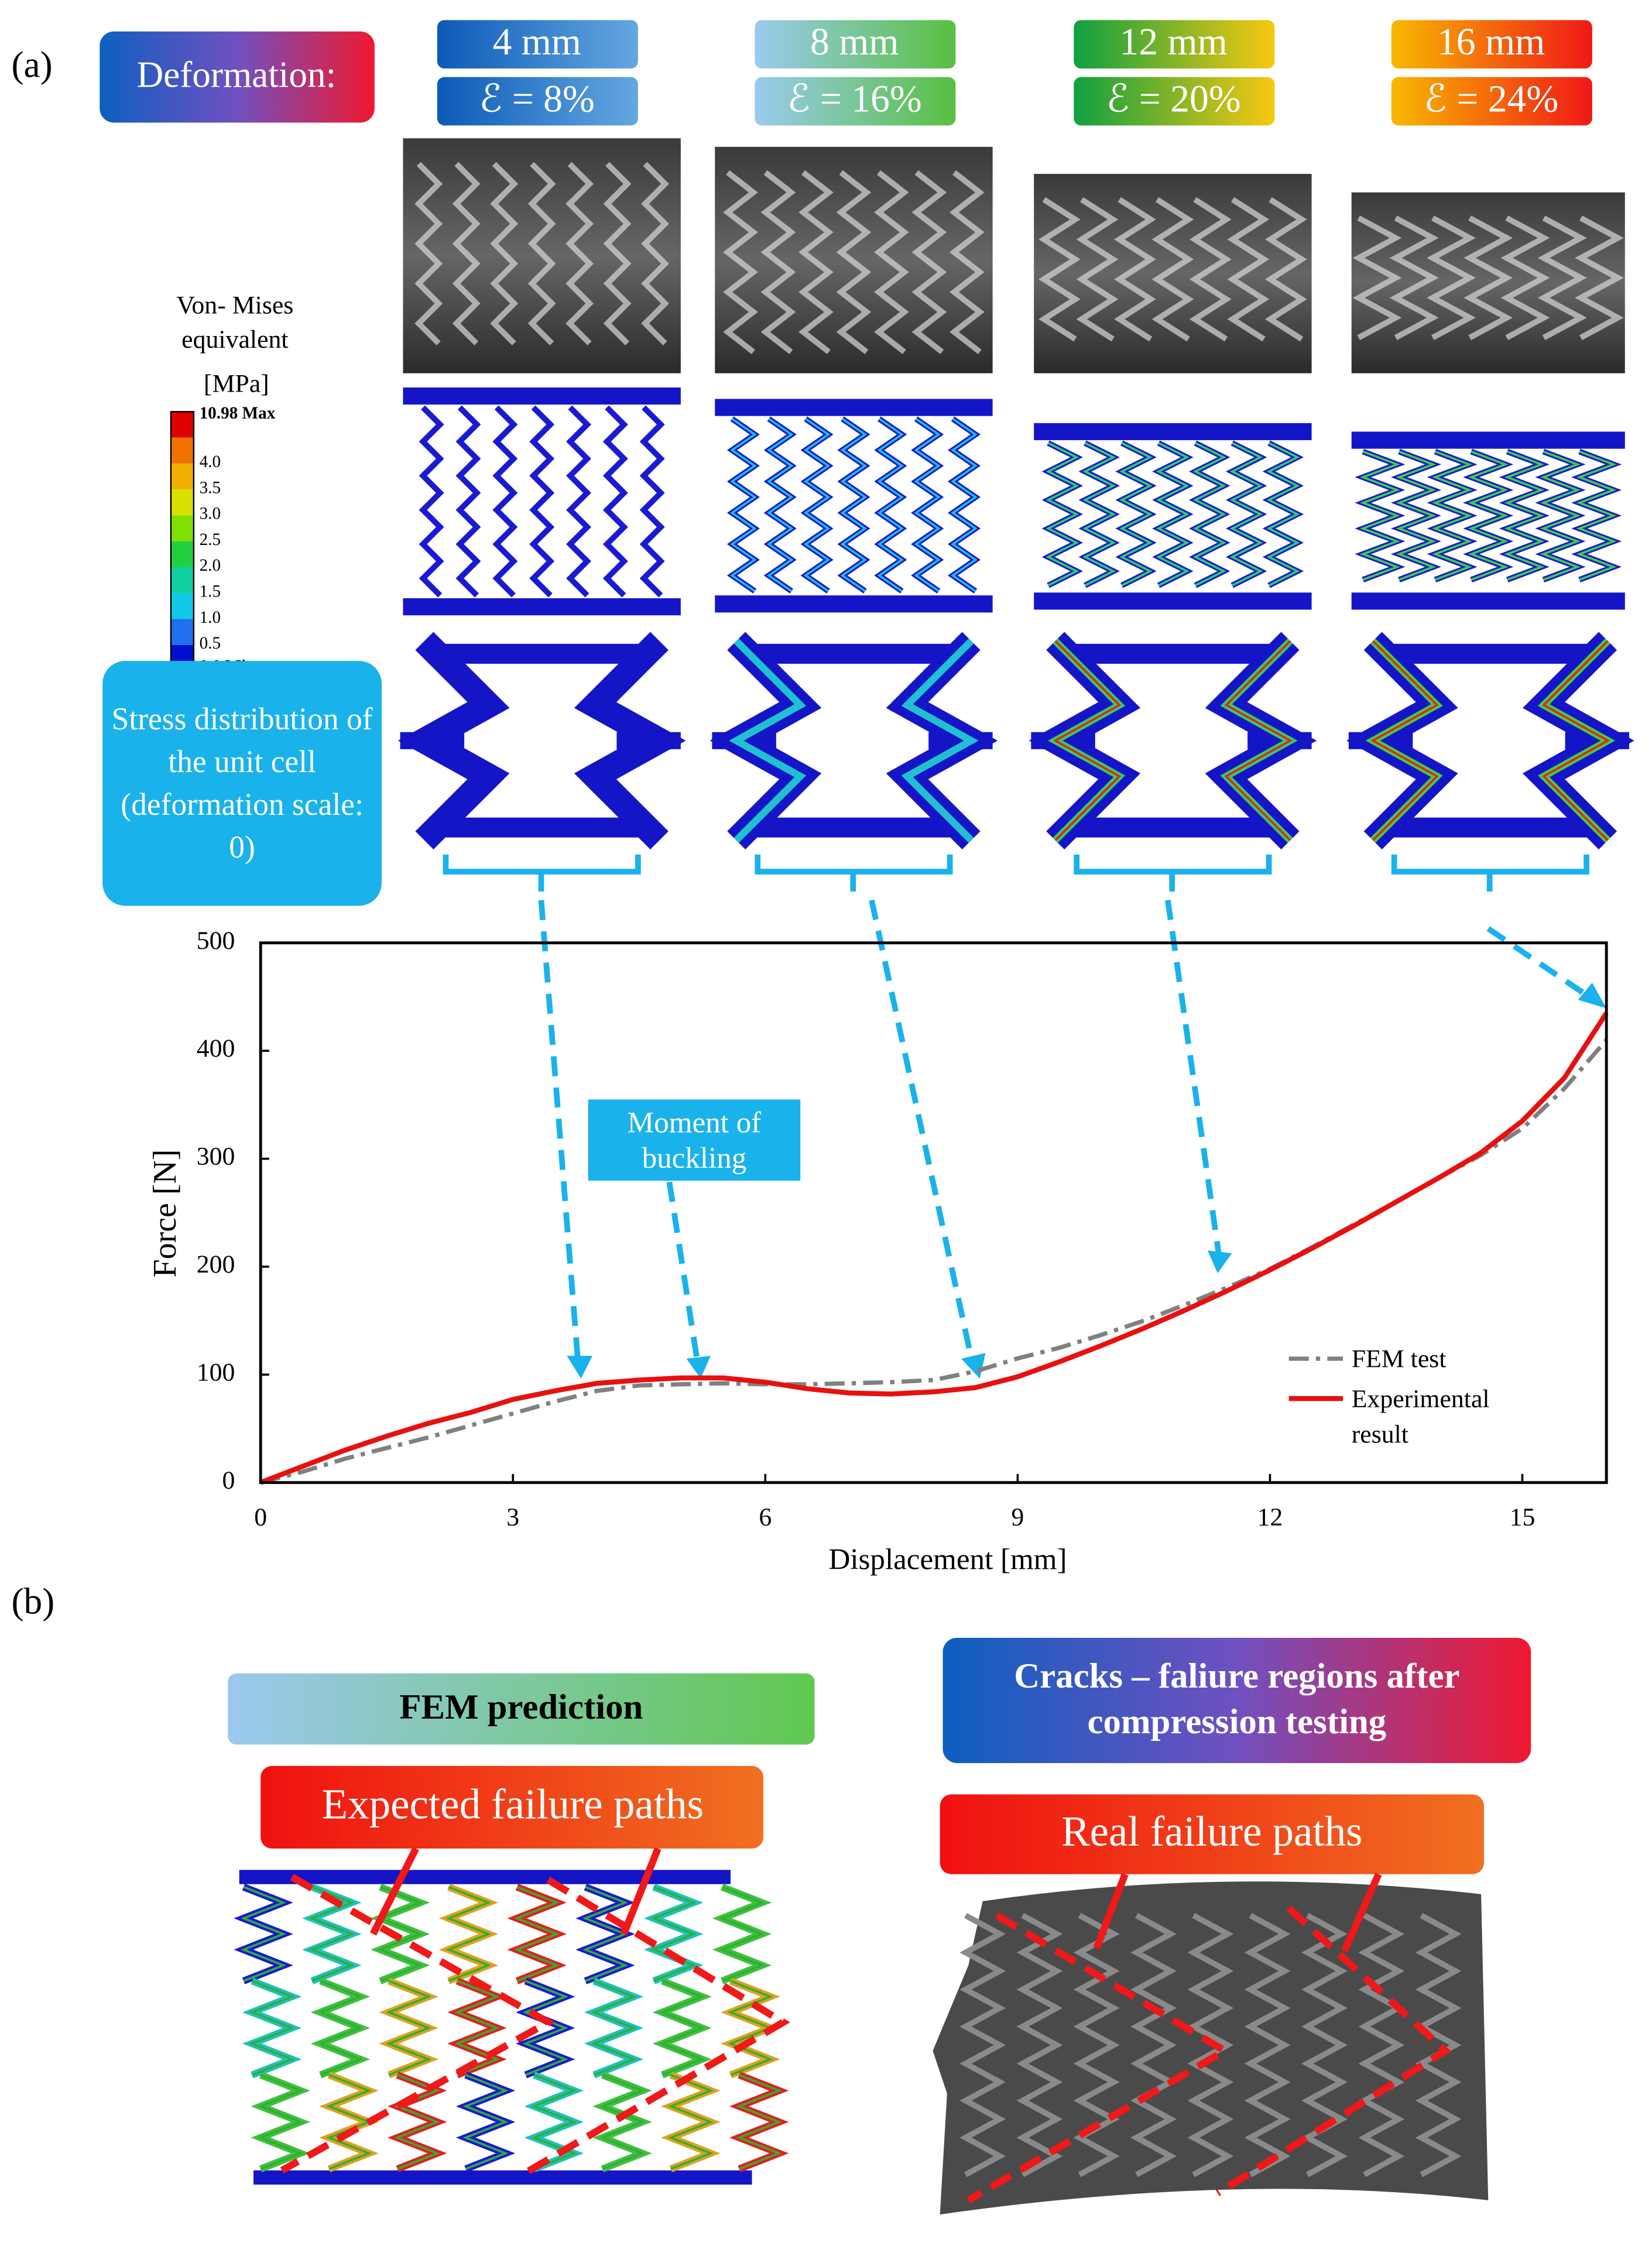 This screenshot has width=1652, height=2246. I want to click on fem-title: FEM prediction, so click(521, 1707).